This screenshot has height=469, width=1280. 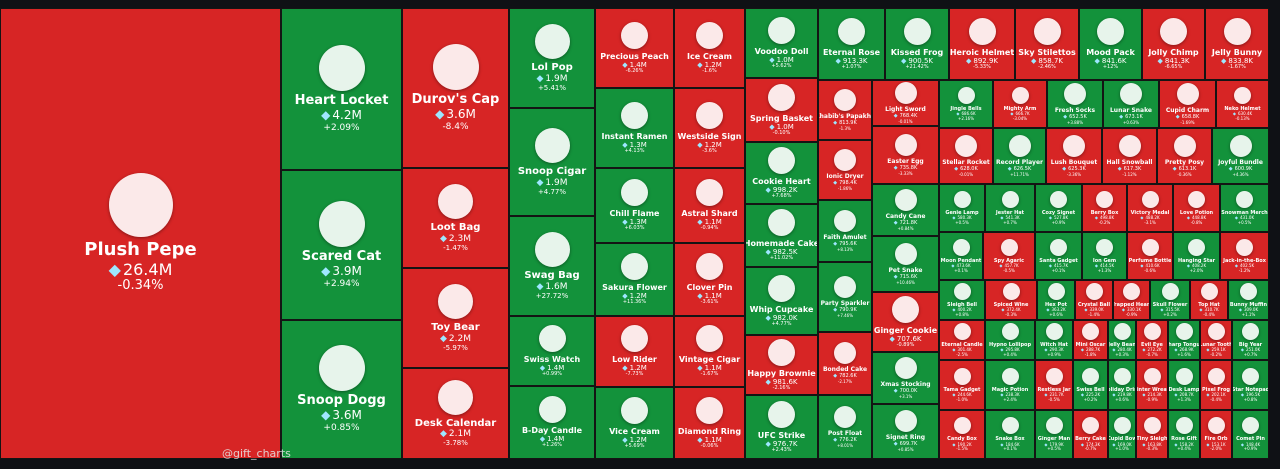 I want to click on tile-b-day-candle: B-Day Candle ◆ 1.4M +1.26%, so click(x=552, y=422).